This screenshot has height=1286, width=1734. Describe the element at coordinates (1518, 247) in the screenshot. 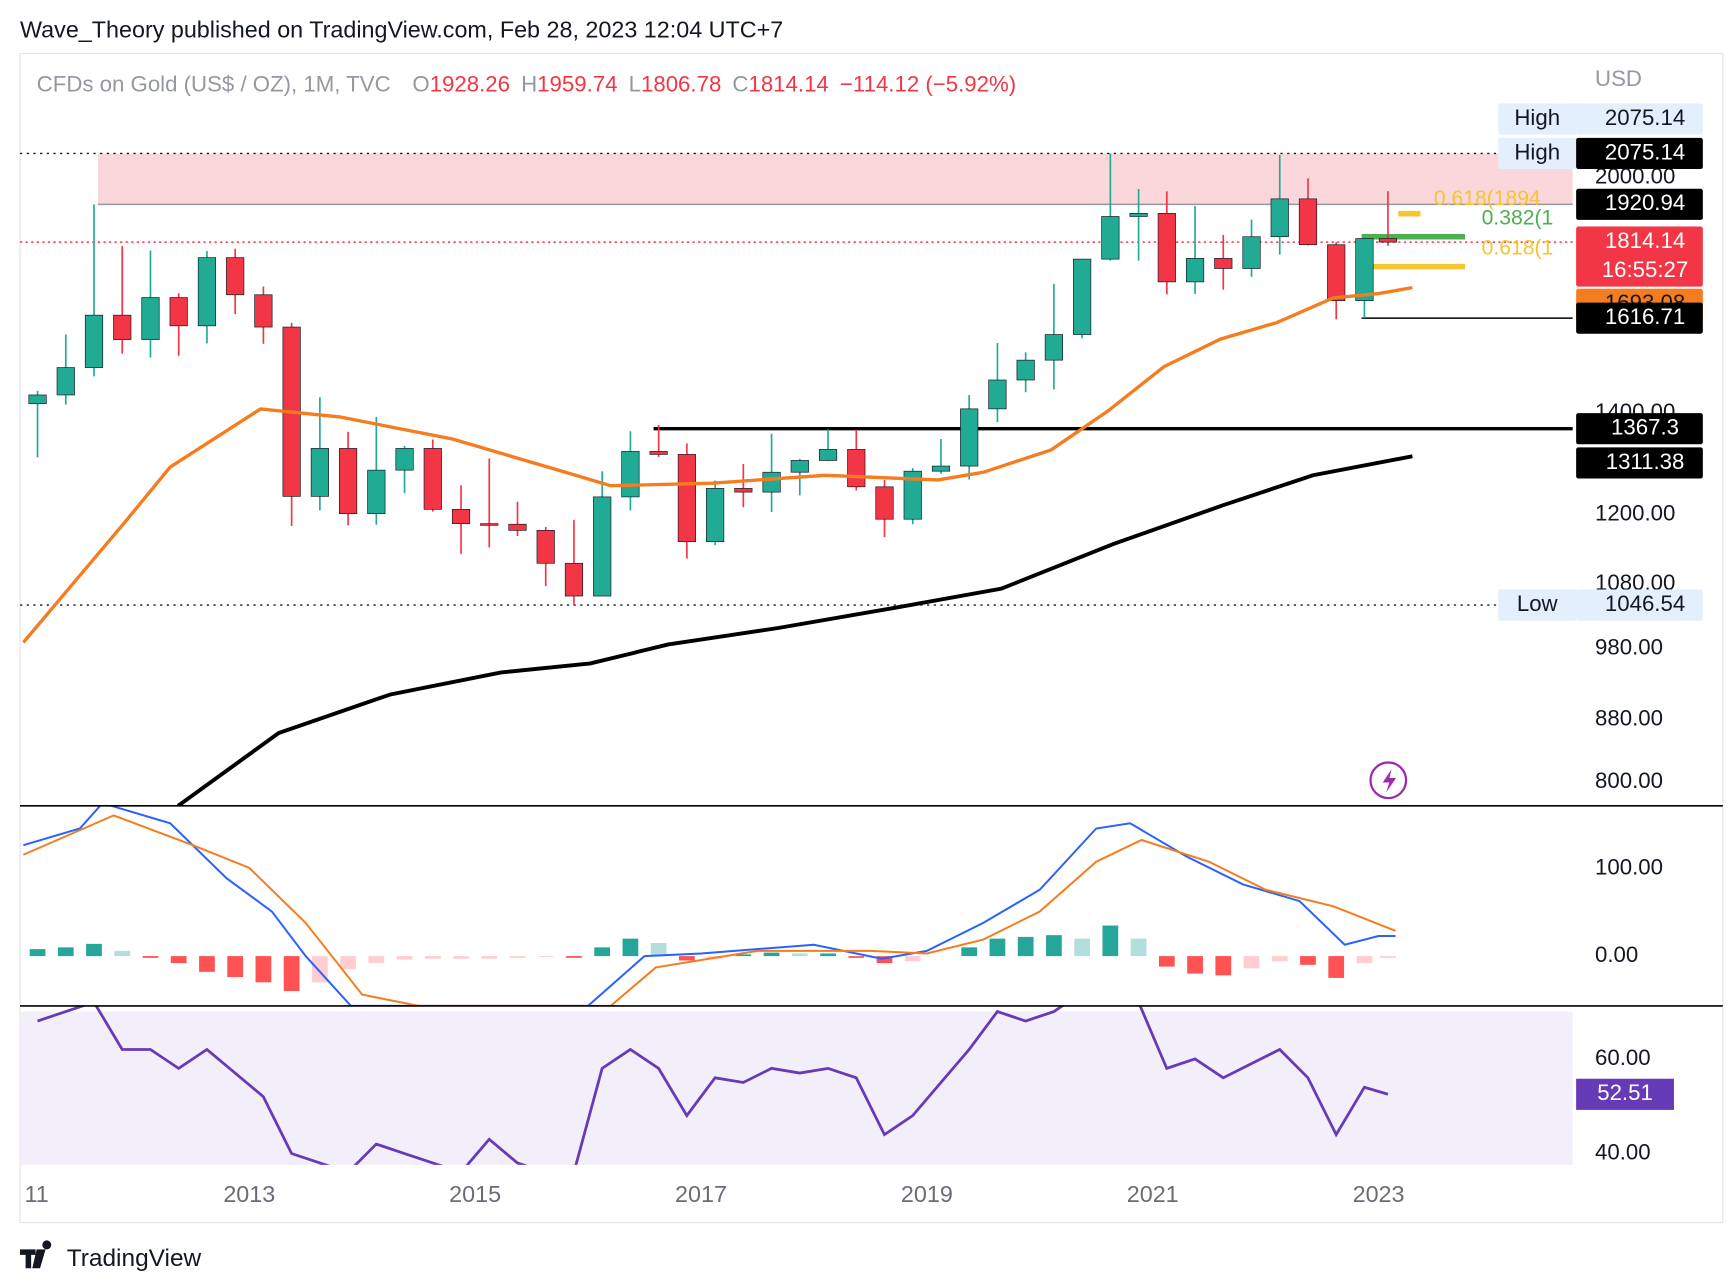

I see `fib-label: 0.618(1` at that location.